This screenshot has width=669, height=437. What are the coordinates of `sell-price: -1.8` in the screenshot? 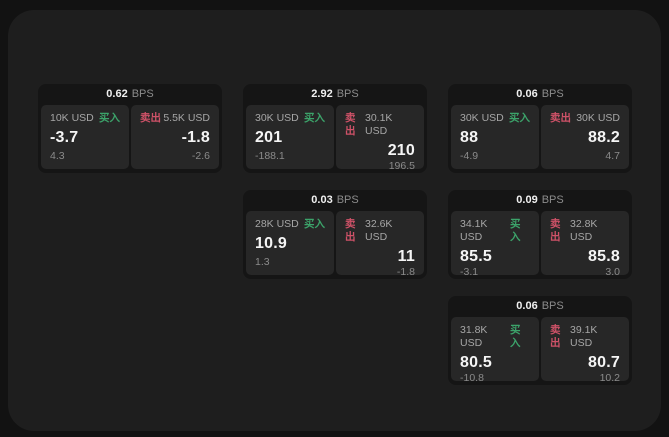 It's located at (195, 137).